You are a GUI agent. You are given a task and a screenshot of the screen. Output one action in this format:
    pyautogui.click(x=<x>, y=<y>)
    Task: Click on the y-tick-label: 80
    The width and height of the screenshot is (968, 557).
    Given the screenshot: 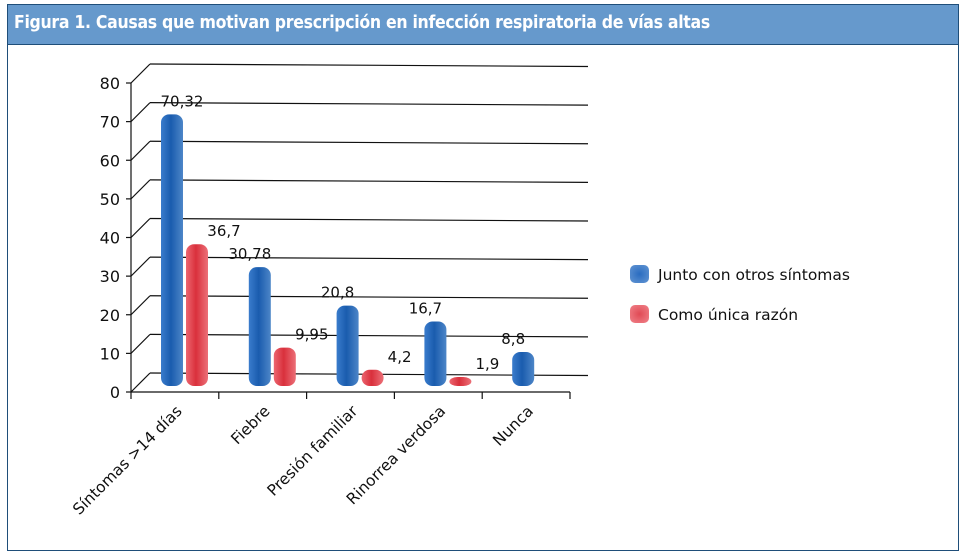 What is the action you would take?
    pyautogui.click(x=110, y=83)
    